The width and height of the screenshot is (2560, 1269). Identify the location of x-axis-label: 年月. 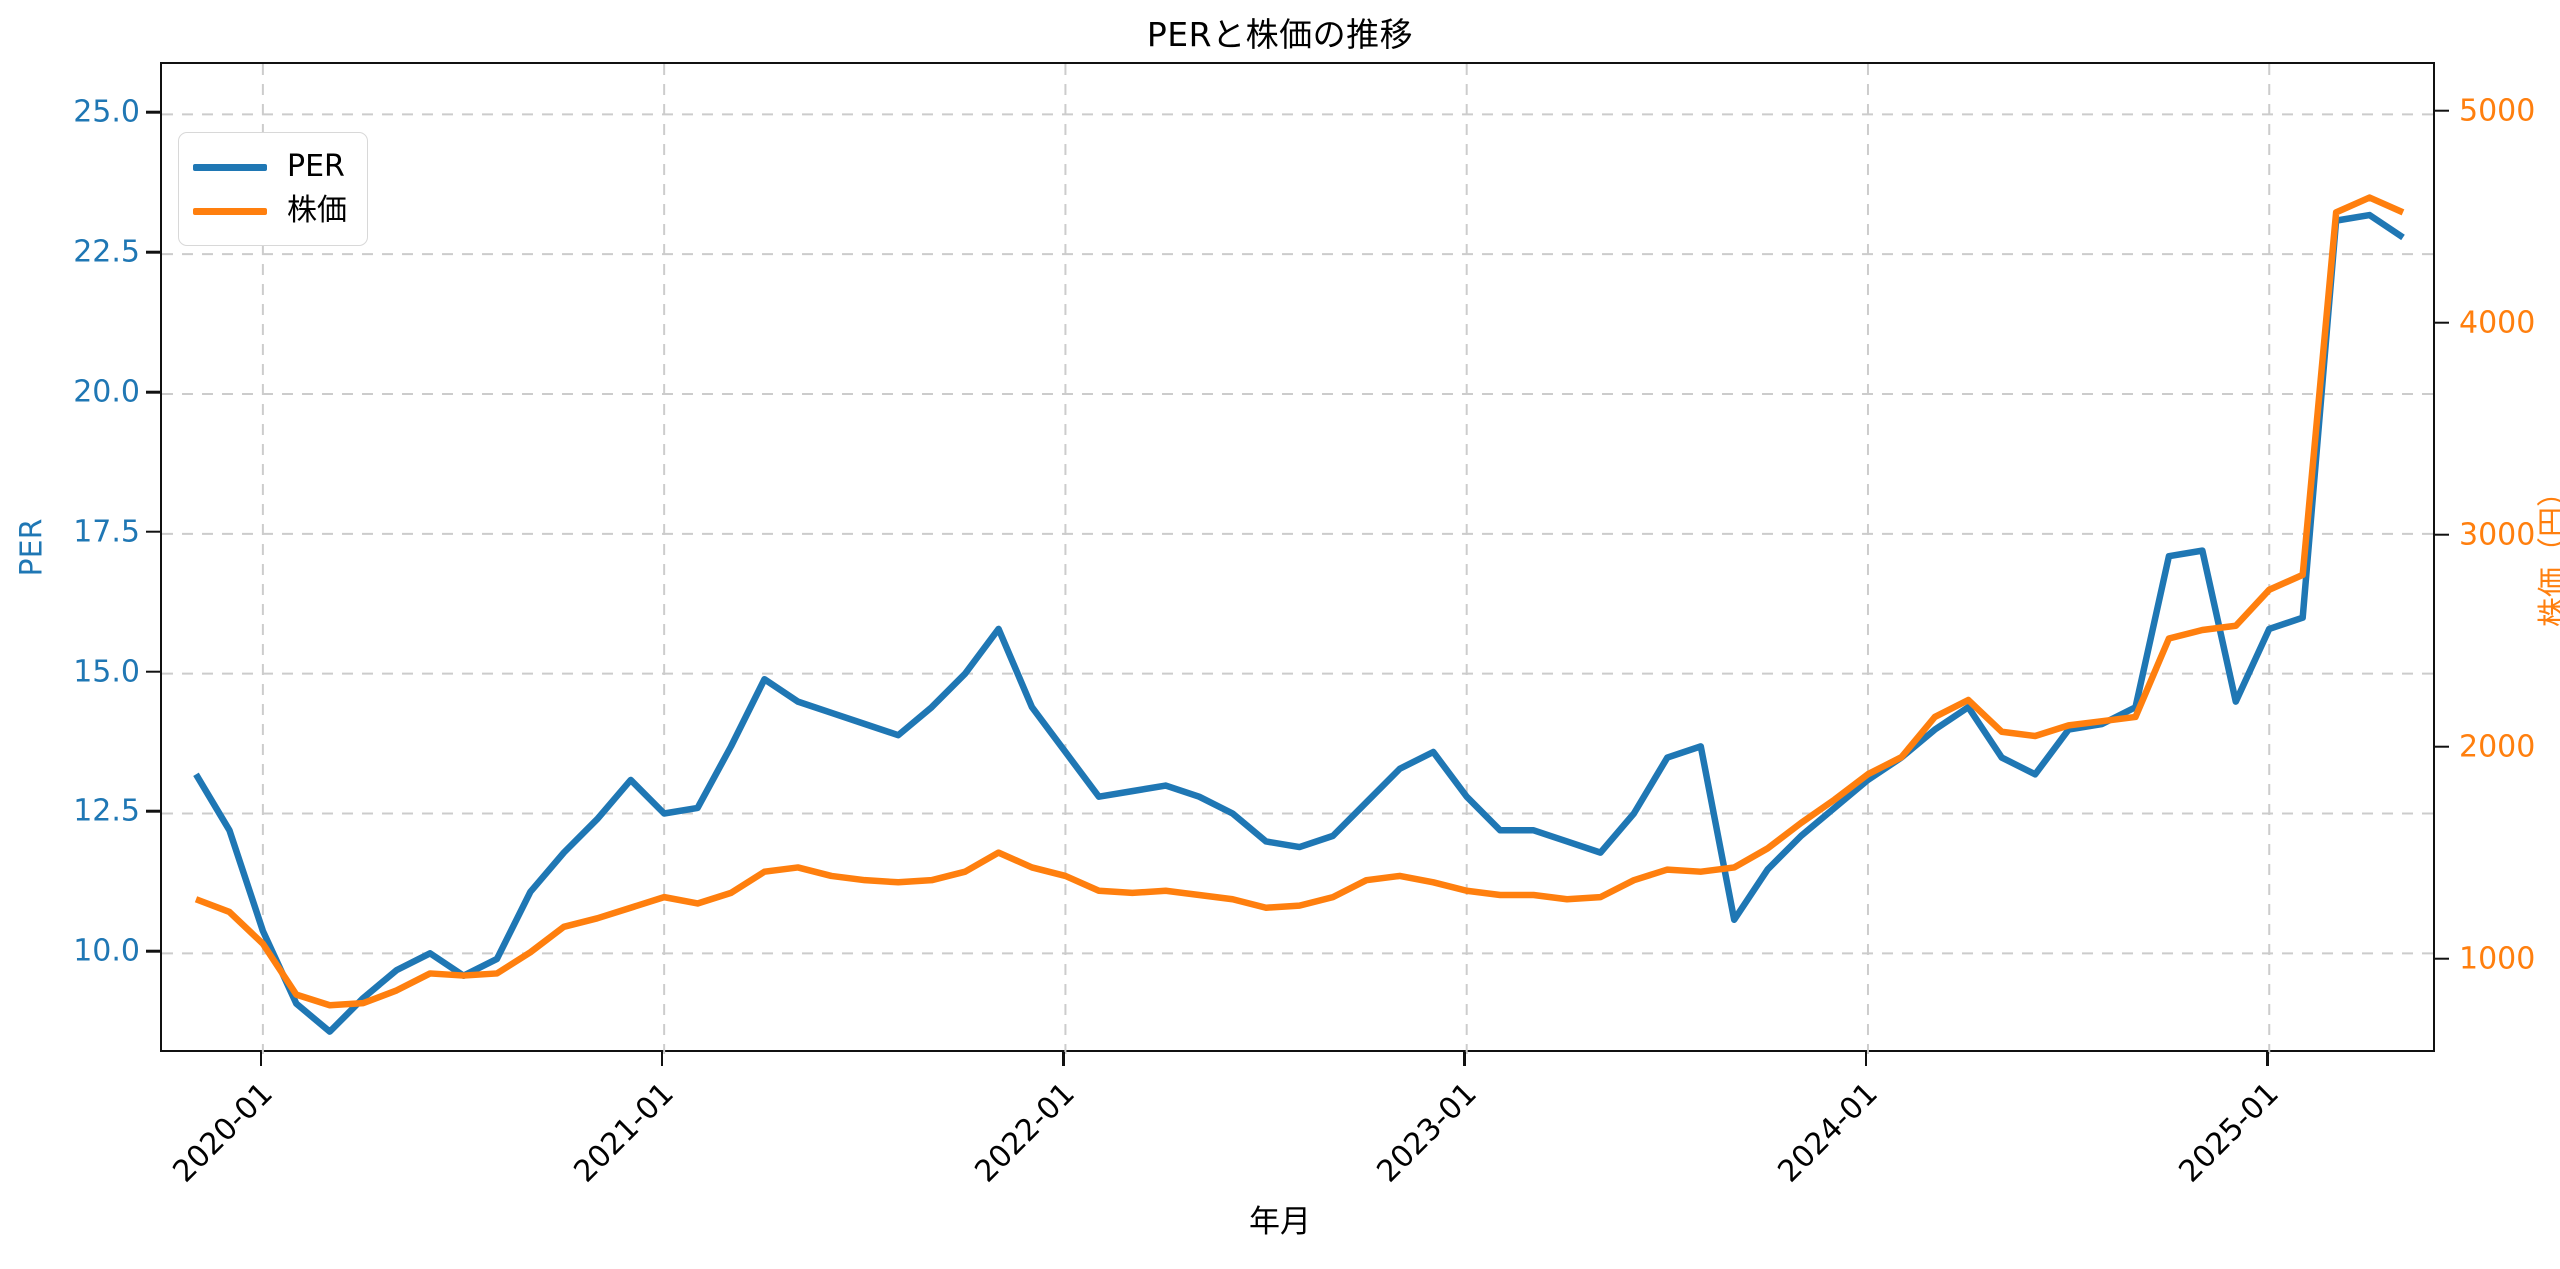
(1280, 1222).